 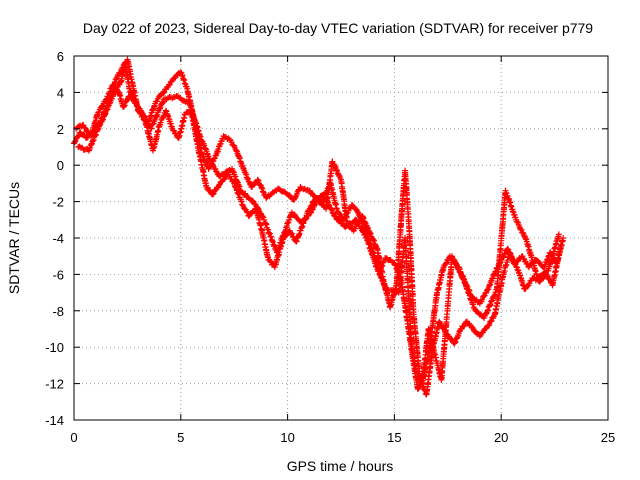 I want to click on y-tick-label: -12, so click(x=54, y=384).